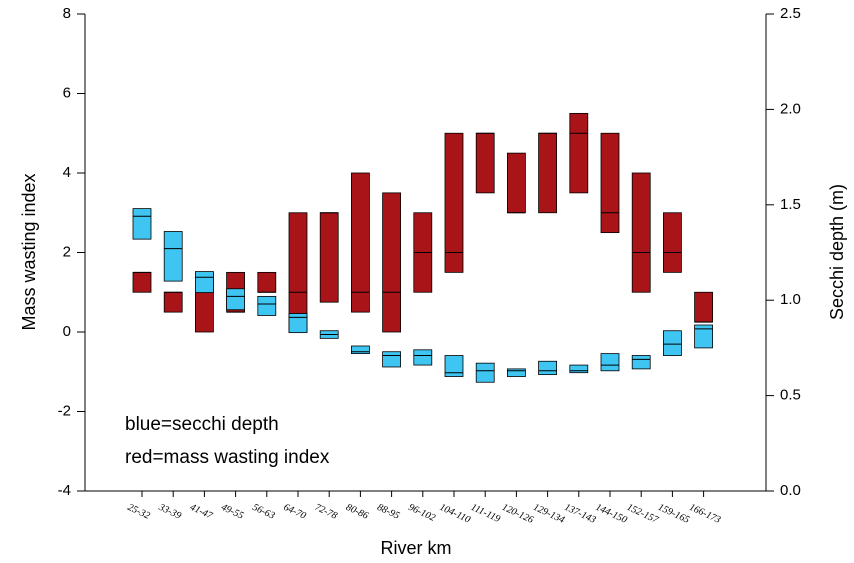  I want to click on x-tick-label: 96-102, so click(422, 513).